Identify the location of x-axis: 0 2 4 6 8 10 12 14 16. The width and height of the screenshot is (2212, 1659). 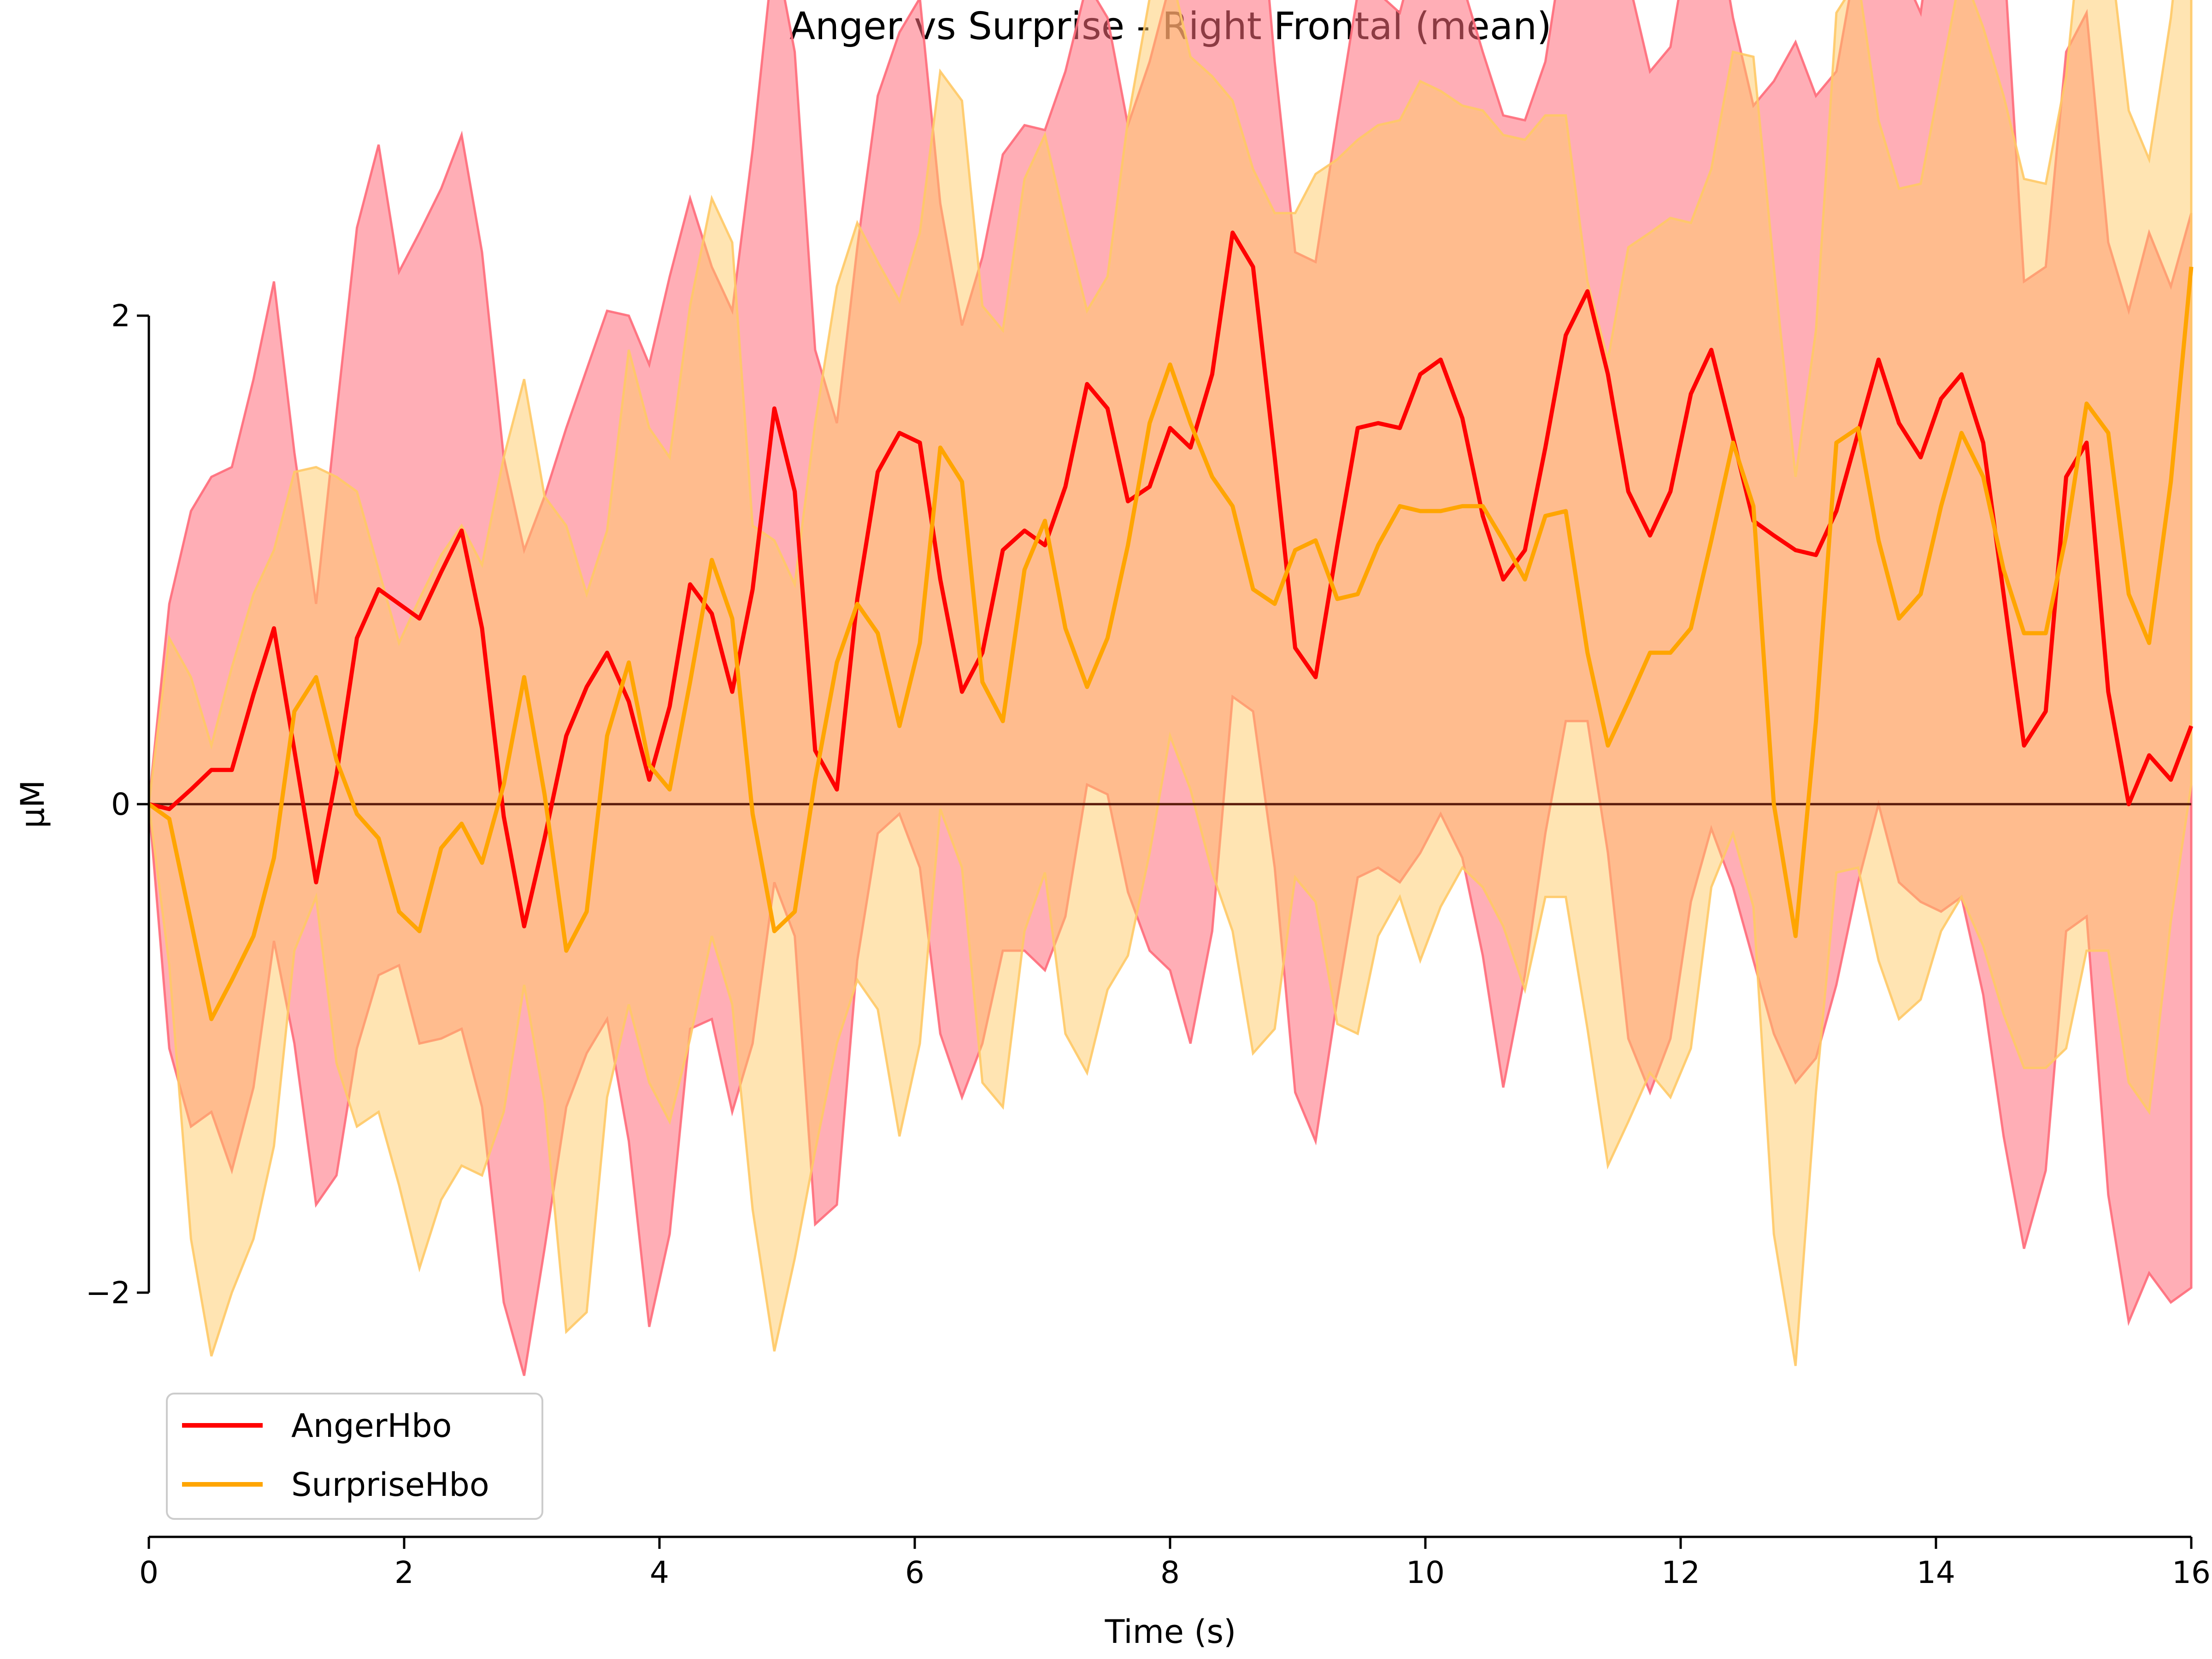
(1175, 1562).